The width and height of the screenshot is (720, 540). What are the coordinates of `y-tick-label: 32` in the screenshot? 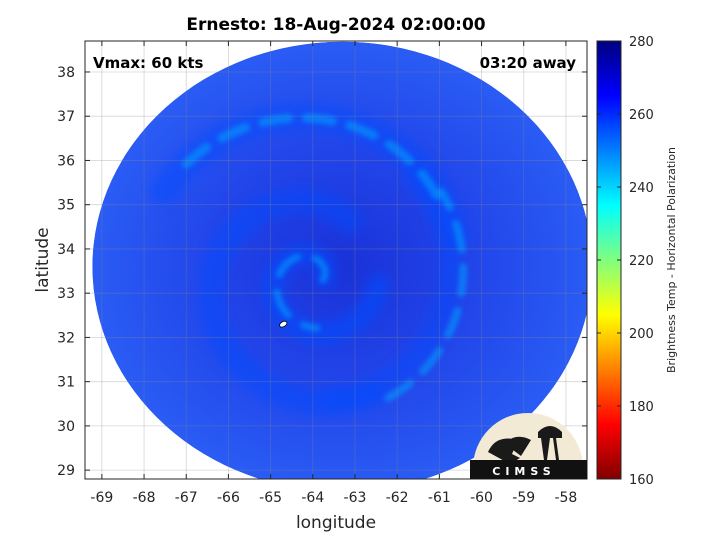 It's located at (66, 338).